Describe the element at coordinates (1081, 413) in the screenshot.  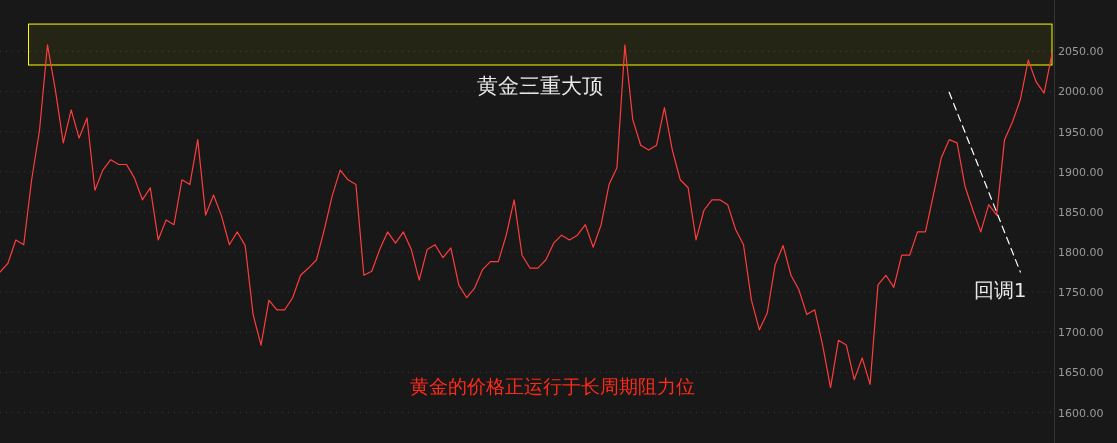
I see `y-tick-label: 1600.00` at that location.